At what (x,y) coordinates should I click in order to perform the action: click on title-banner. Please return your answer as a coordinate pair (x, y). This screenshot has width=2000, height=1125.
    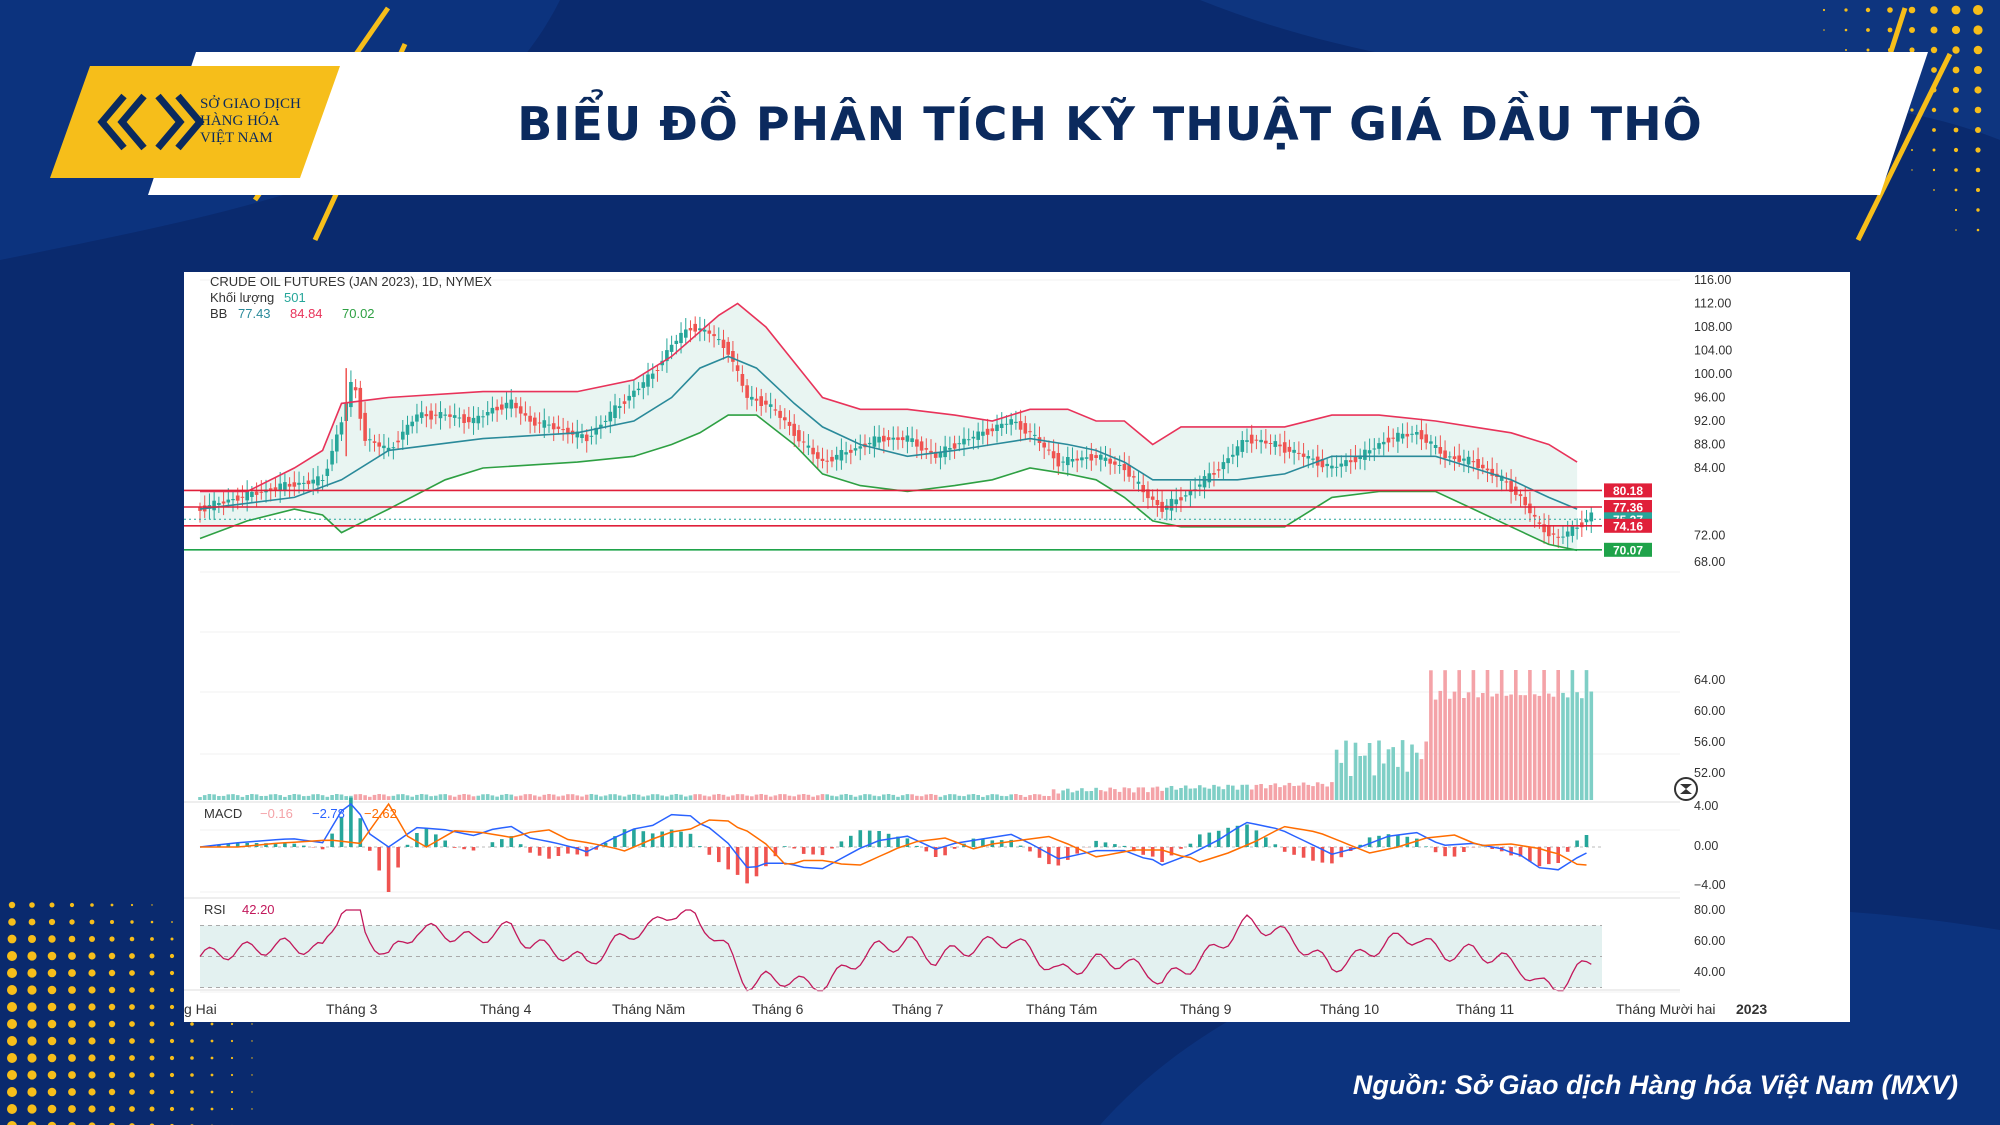
    Looking at the image, I should click on (1038, 123).